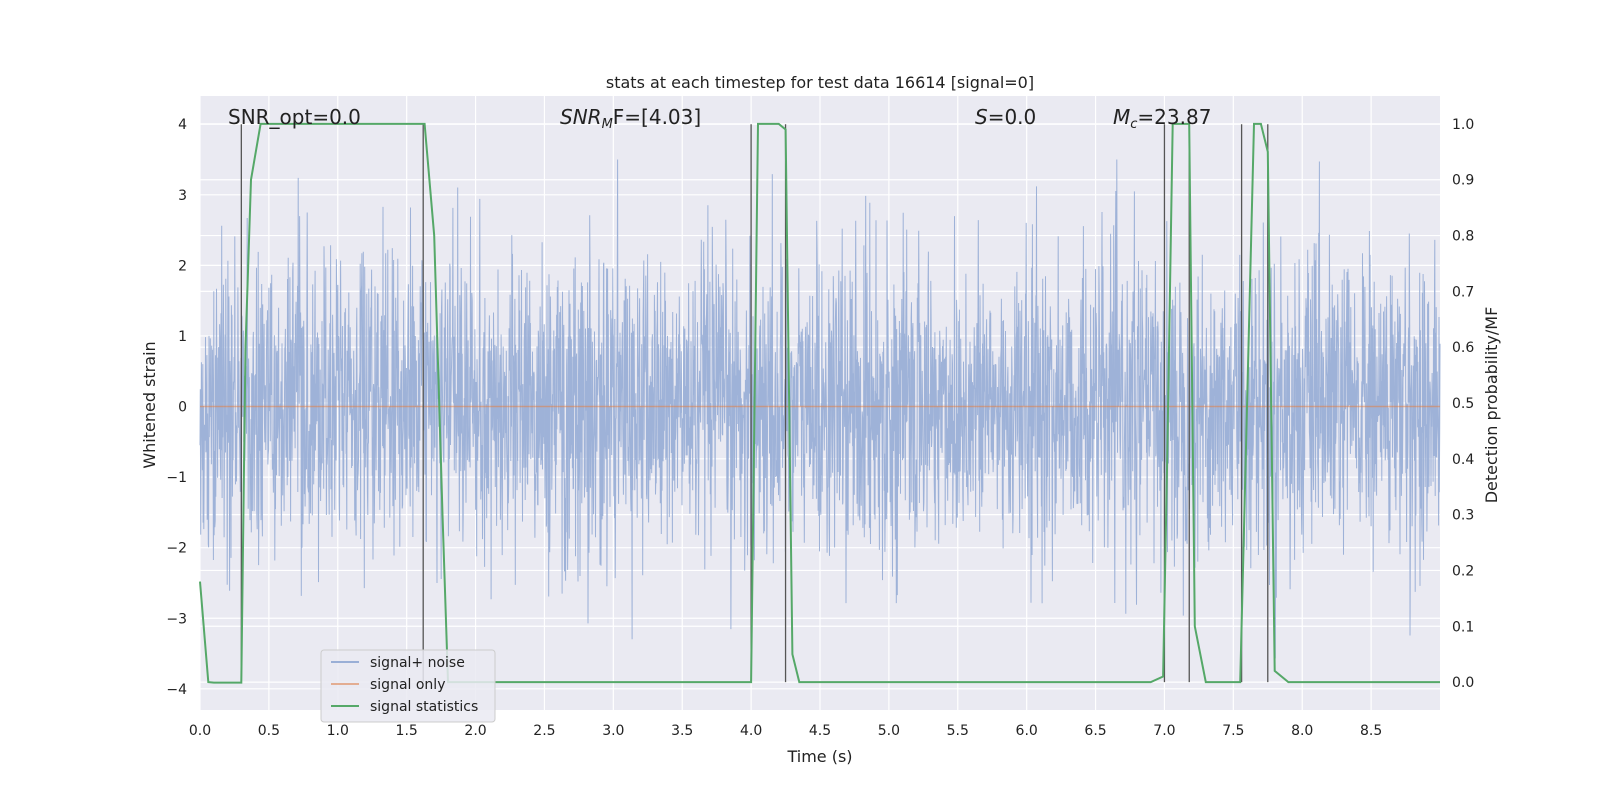 This screenshot has width=1600, height=804. I want to click on right-tick-label: 1.0, so click(1463, 125).